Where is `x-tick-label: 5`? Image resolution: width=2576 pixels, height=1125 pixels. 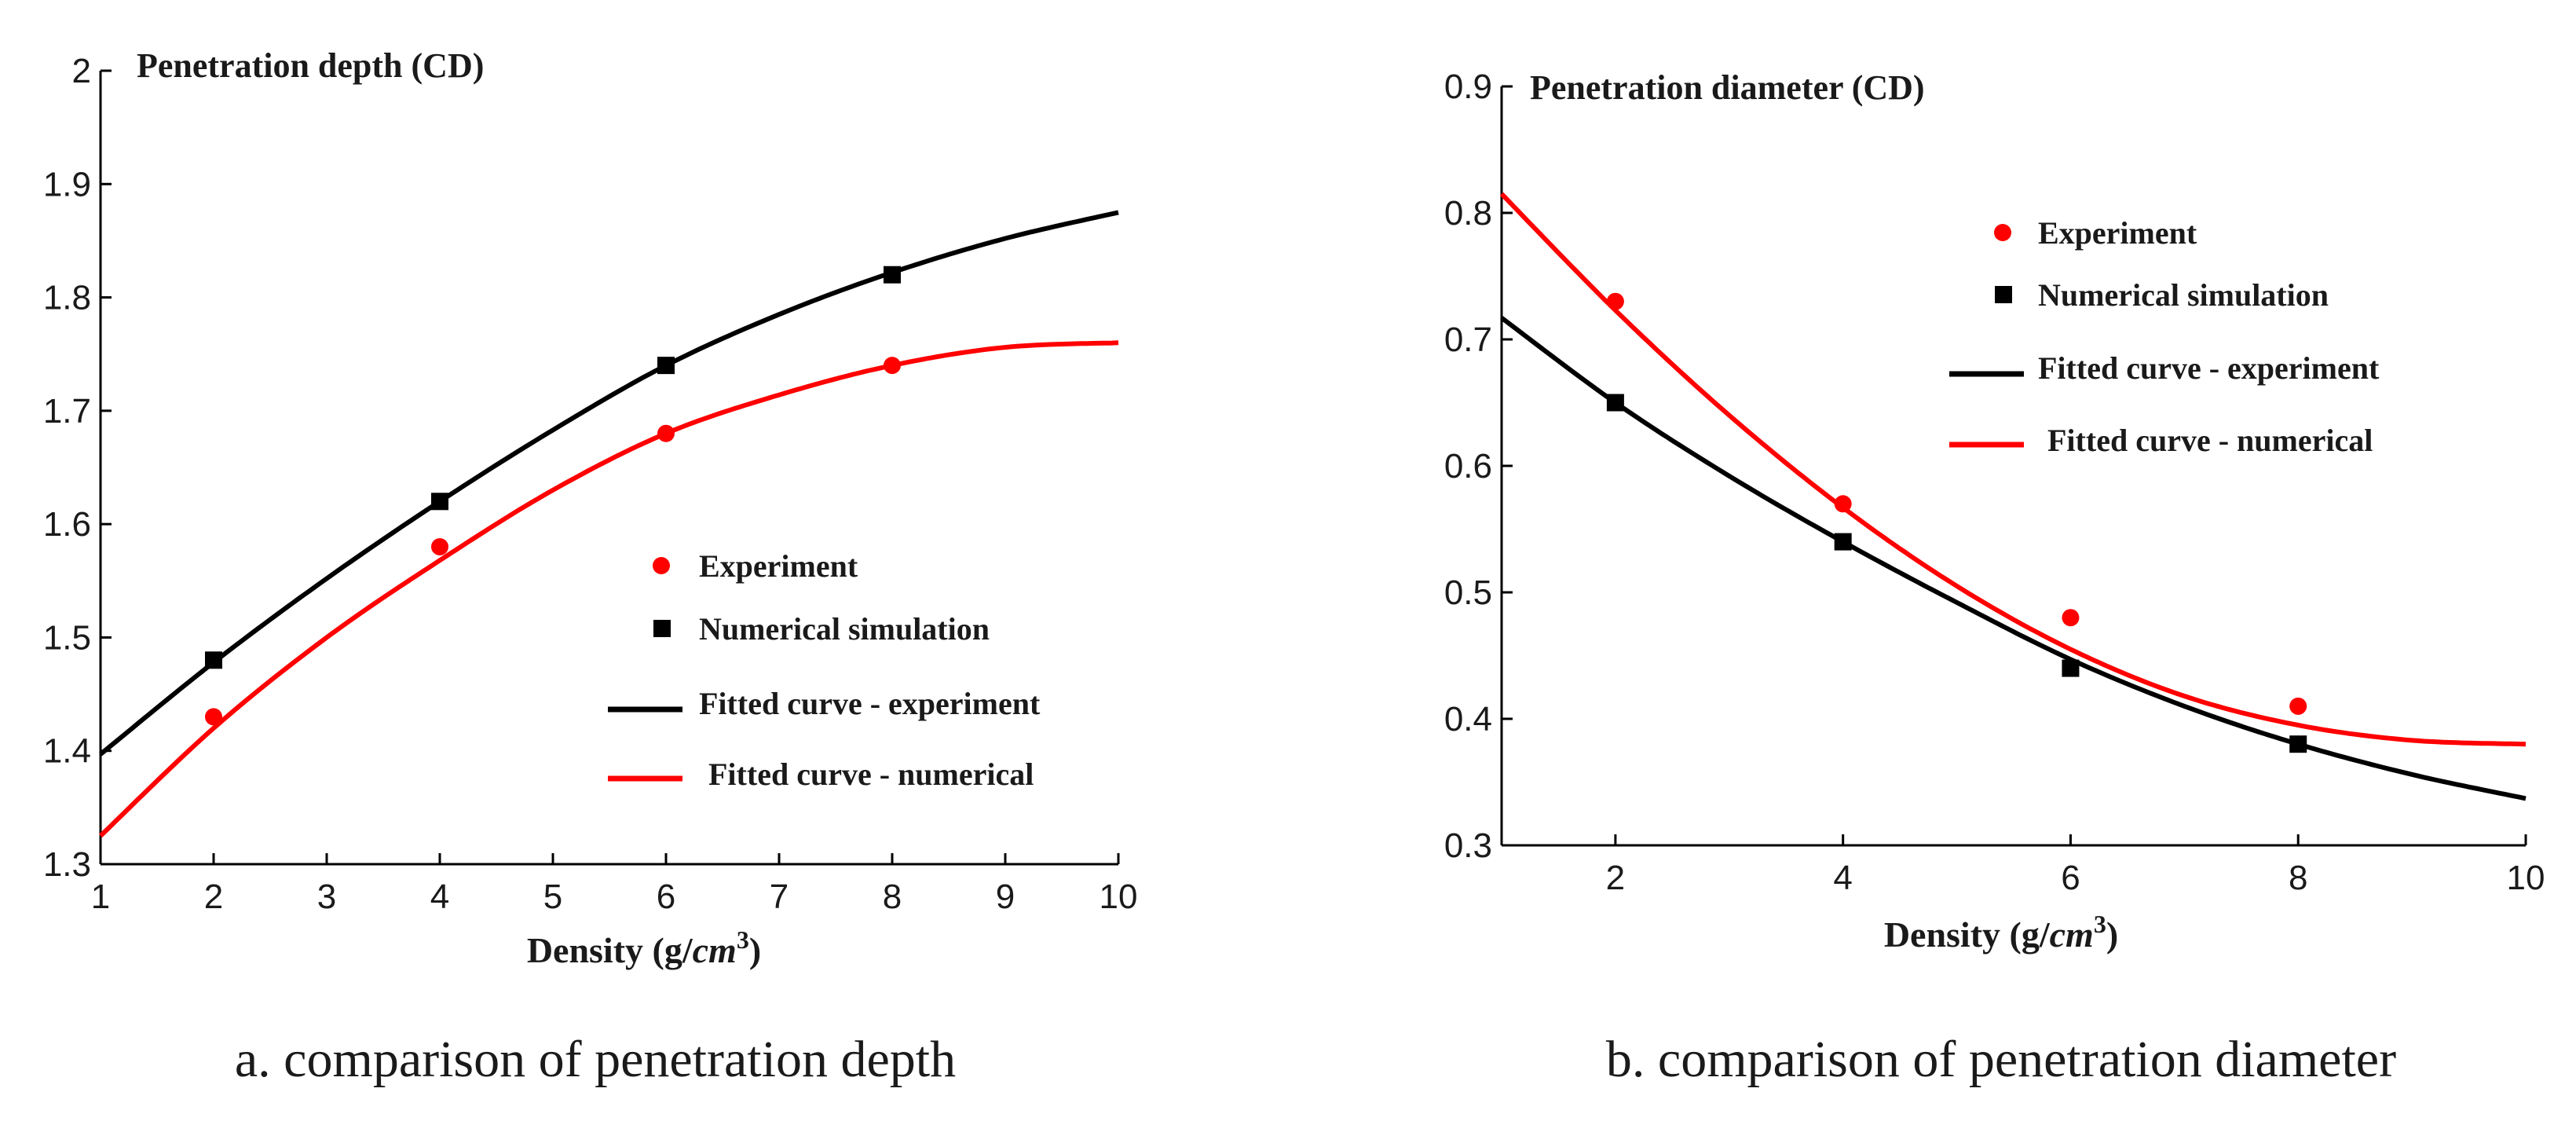
x-tick-label: 5 is located at coordinates (552, 897).